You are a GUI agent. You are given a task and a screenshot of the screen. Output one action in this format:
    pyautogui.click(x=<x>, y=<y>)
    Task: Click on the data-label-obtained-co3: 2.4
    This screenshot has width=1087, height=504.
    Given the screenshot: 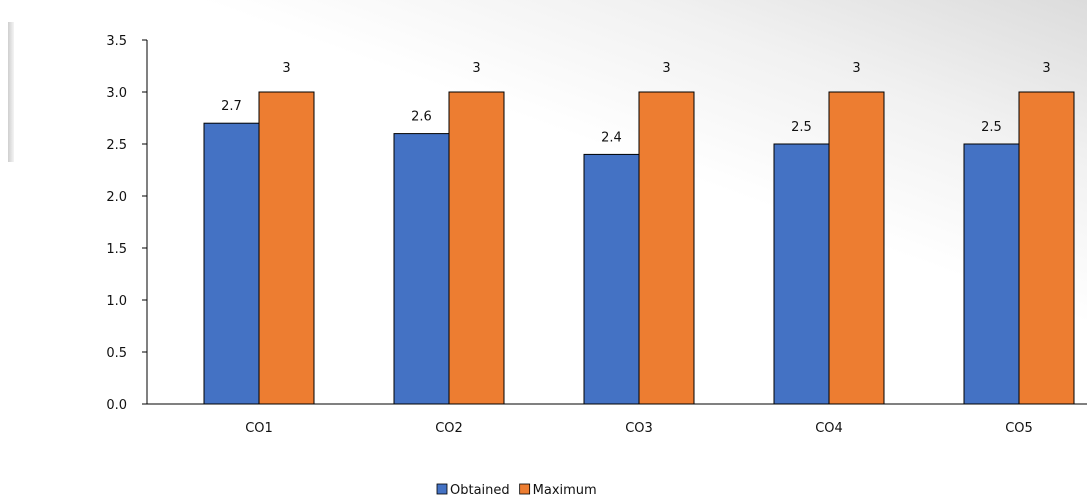 What is the action you would take?
    pyautogui.click(x=611, y=137)
    